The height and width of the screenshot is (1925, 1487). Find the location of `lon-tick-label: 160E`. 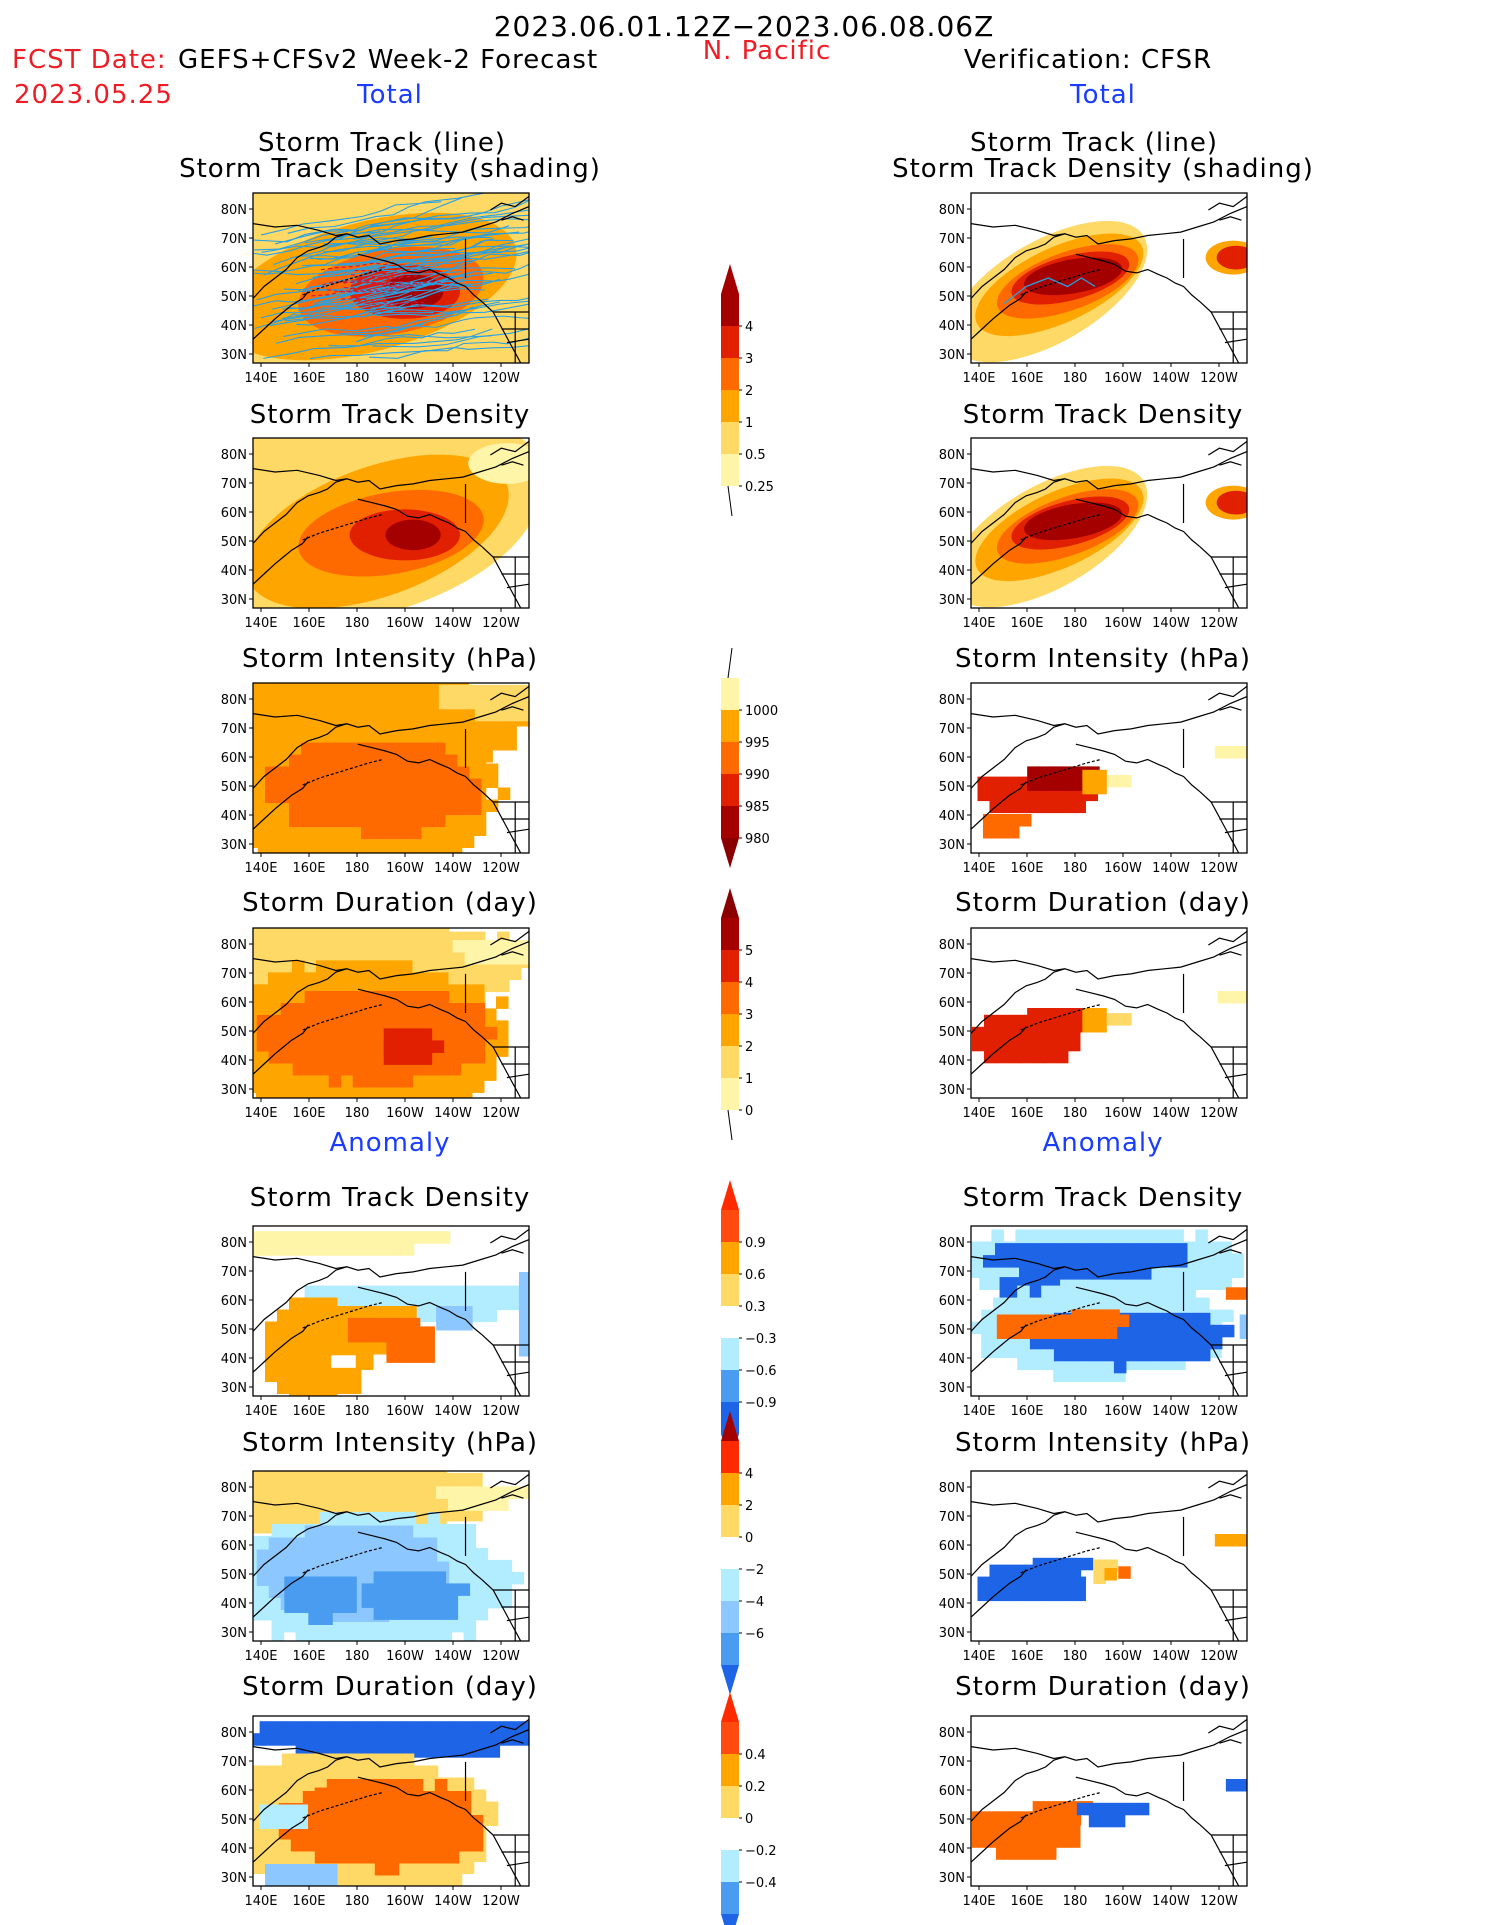

lon-tick-label: 160E is located at coordinates (308, 868).